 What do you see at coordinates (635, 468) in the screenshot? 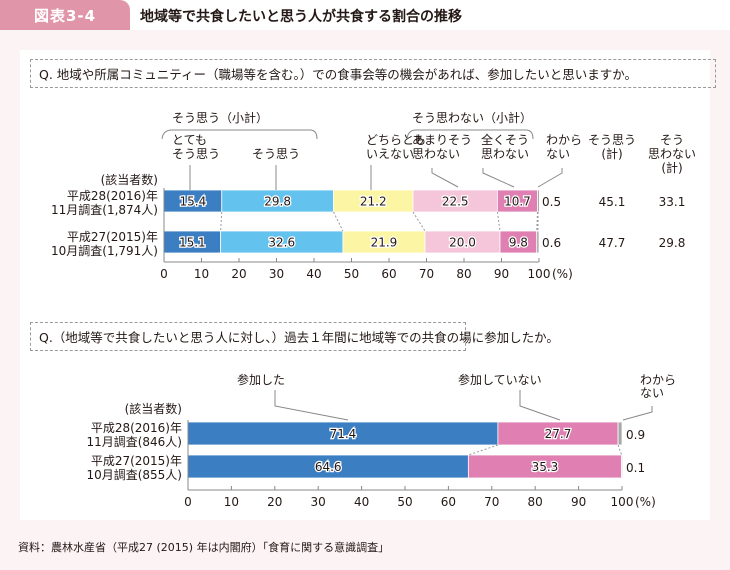
I see `unknown-value-label: 0.1` at bounding box center [635, 468].